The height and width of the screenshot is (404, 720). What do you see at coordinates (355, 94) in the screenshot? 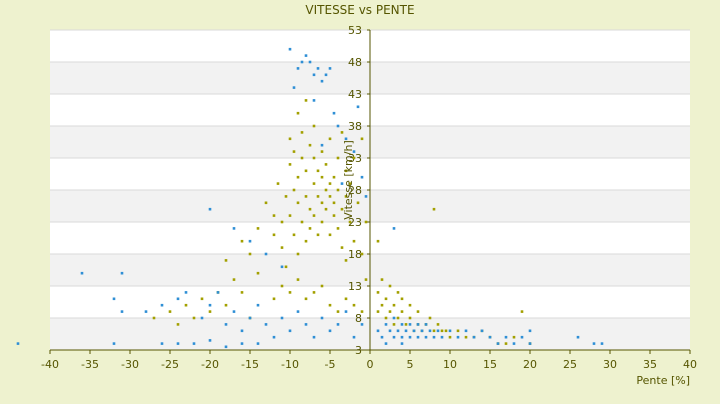
I see `y-tick-label: 43` at bounding box center [355, 94].